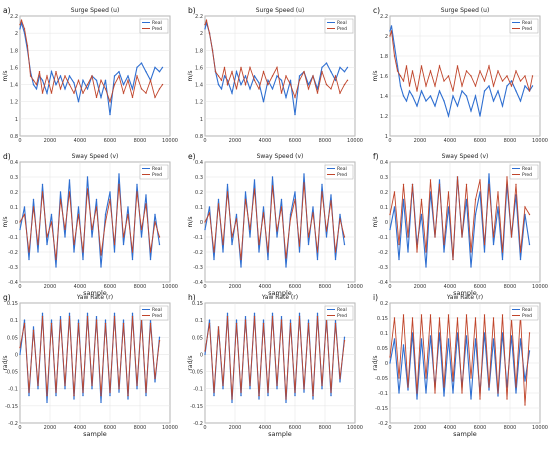 The height and width of the screenshot is (451, 550). What do you see at coordinates (5, 222) in the screenshot?
I see `y-axis-label: m/s` at bounding box center [5, 222].